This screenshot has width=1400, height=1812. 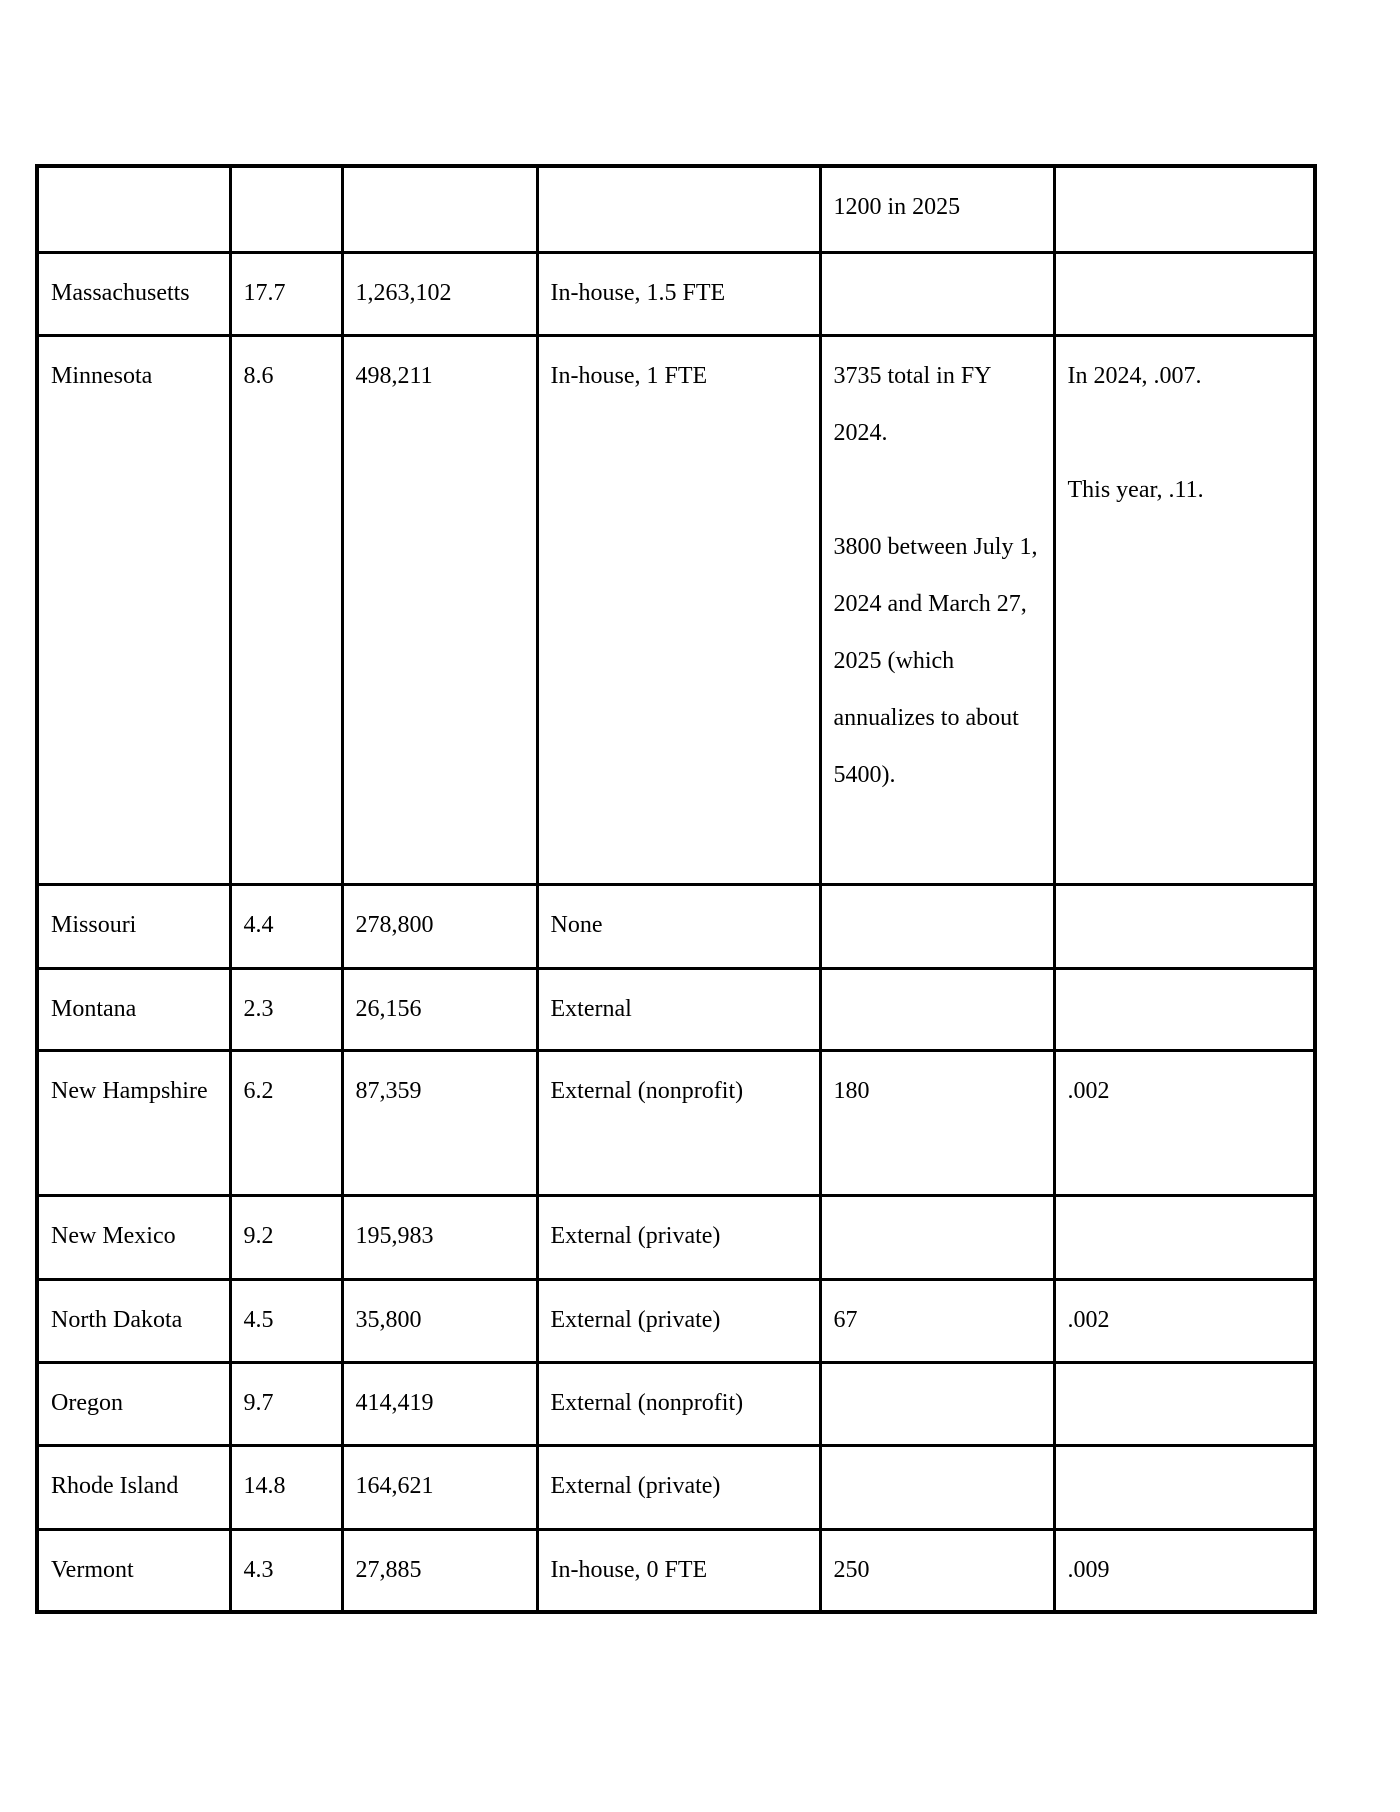 What do you see at coordinates (286, 1009) in the screenshot?
I see `table-cell: 2.3` at bounding box center [286, 1009].